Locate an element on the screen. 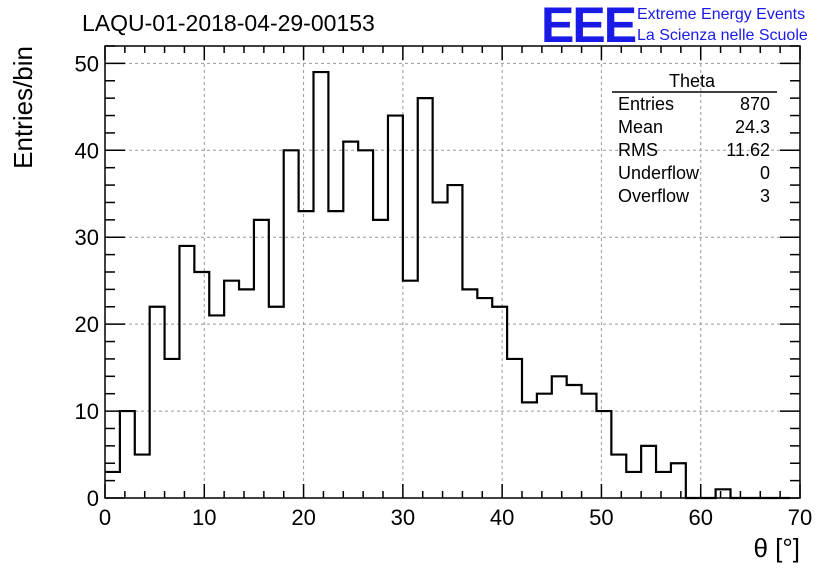  chart-title: LAQU-01-2018-04-29-00153 is located at coordinates (228, 23).